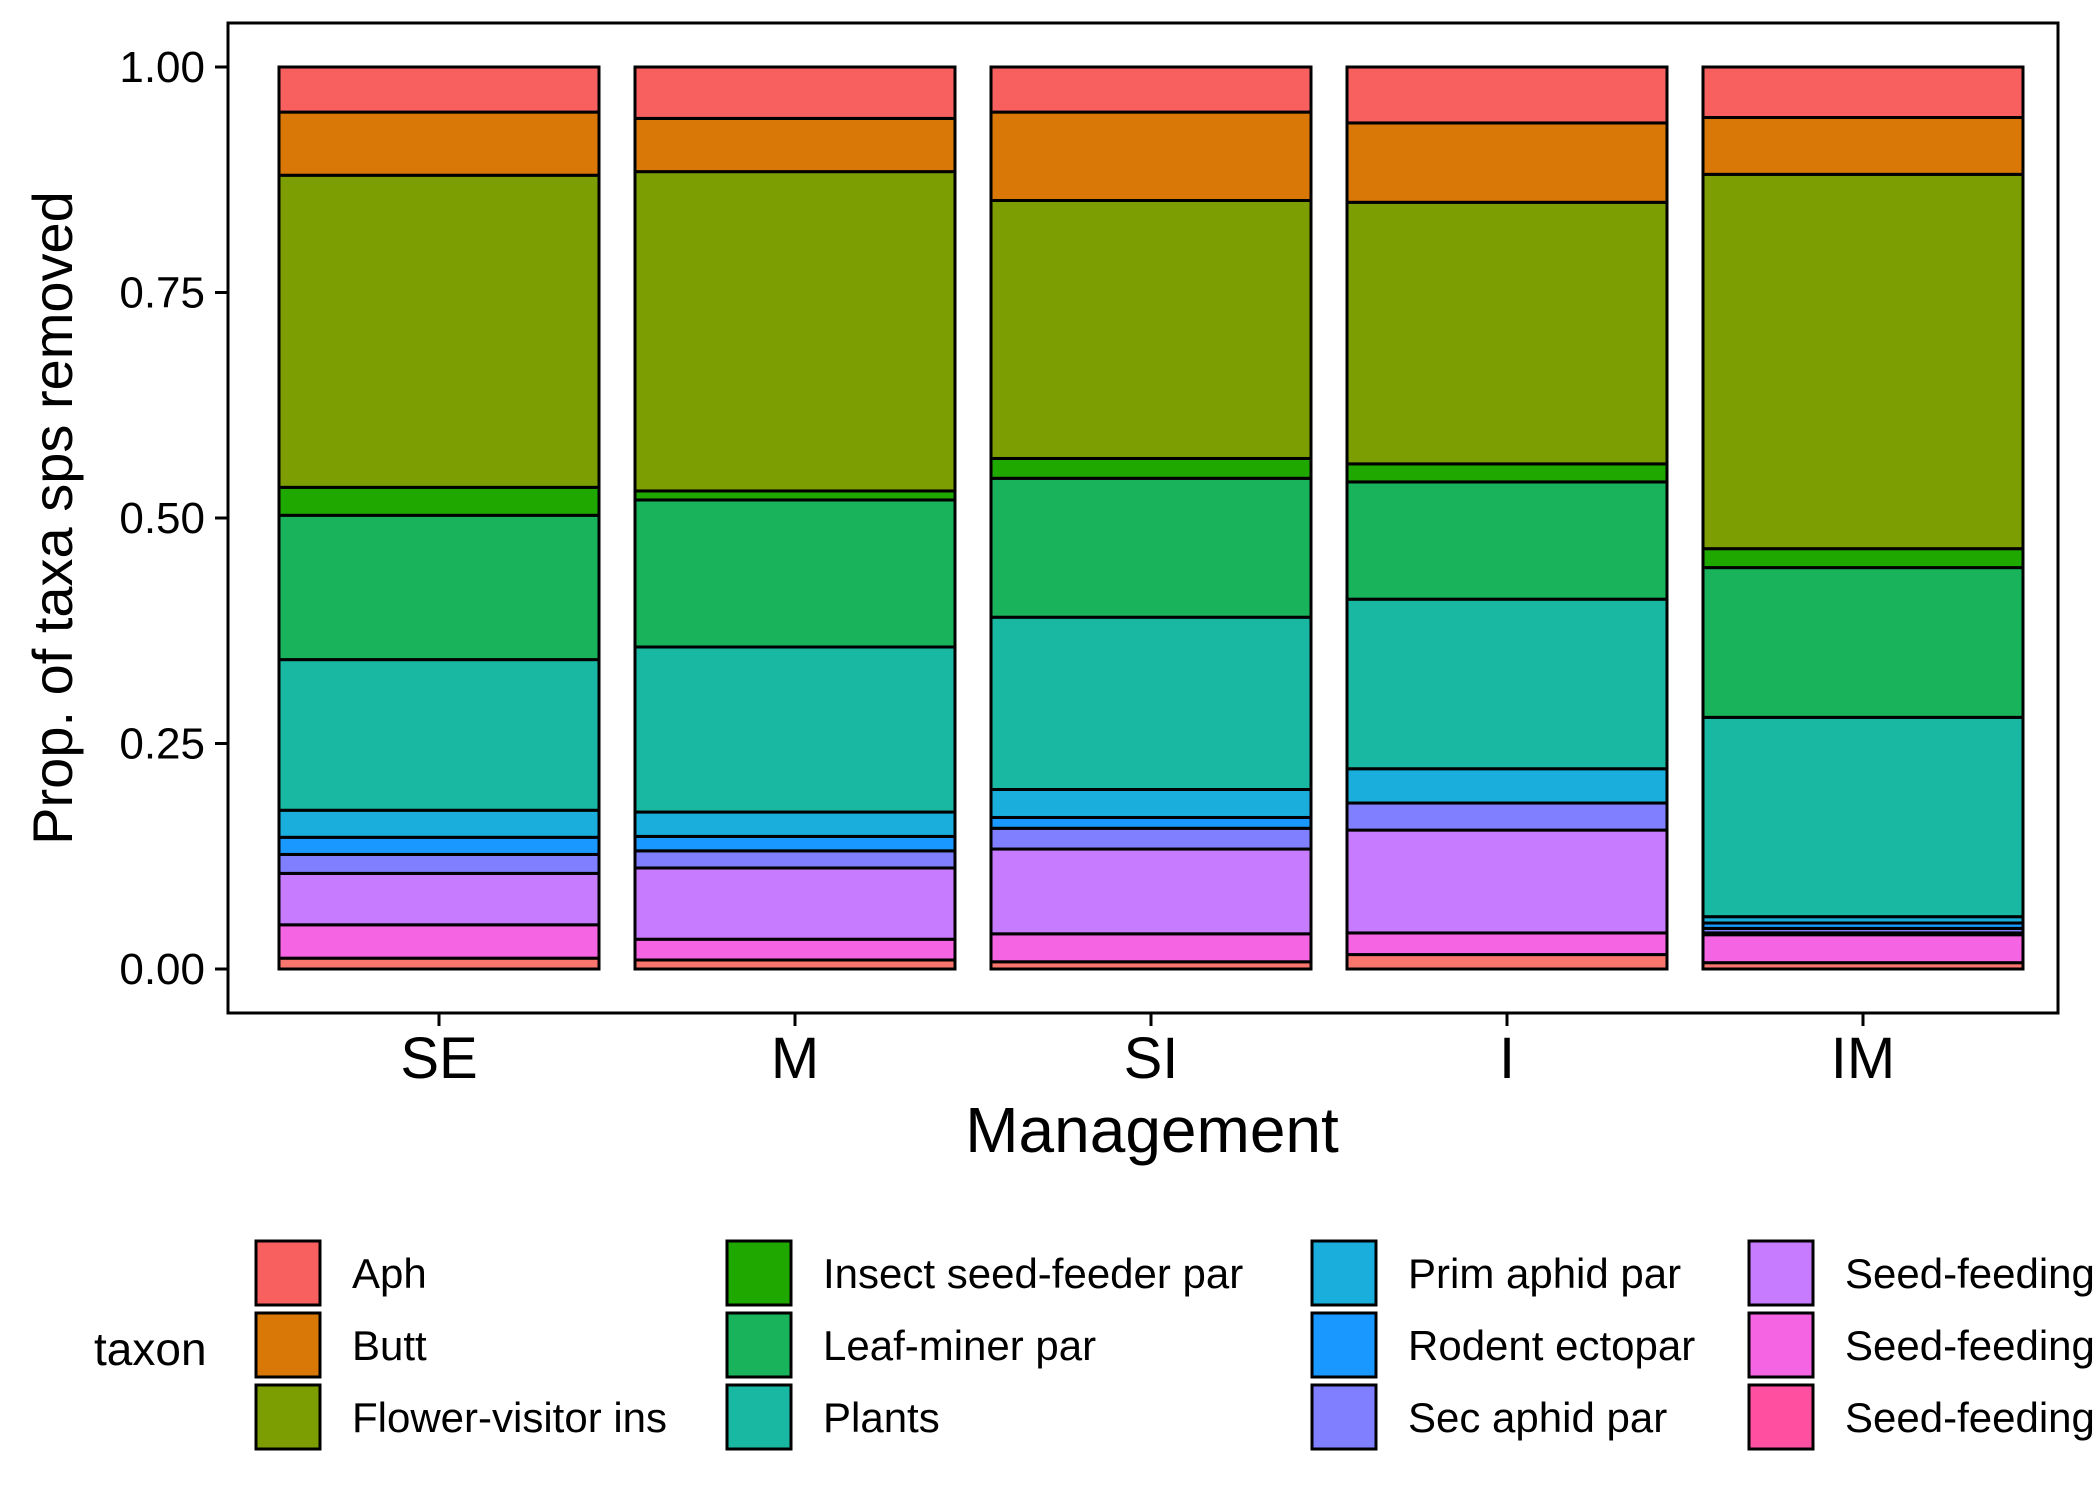  I want to click on x-tick-label: SI, so click(1151, 1058).